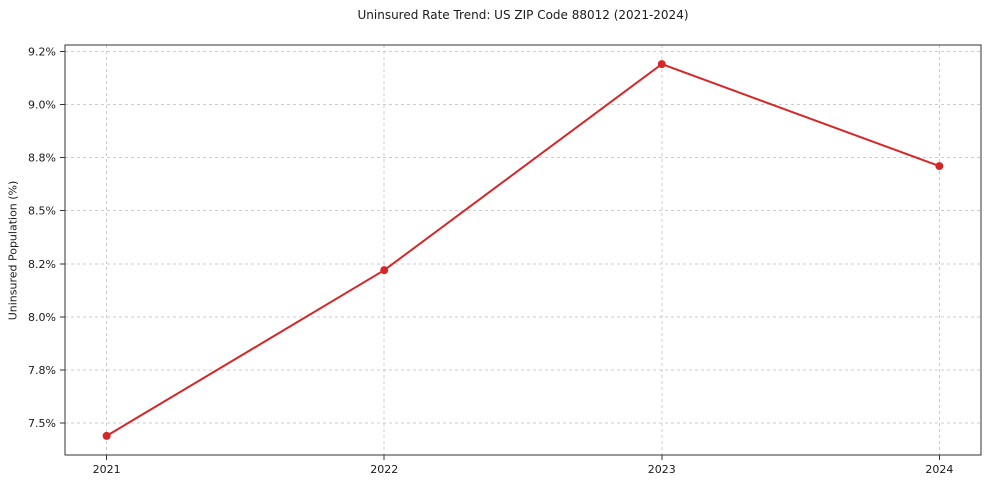  What do you see at coordinates (42, 264) in the screenshot?
I see `y-tick-label: 8.2%` at bounding box center [42, 264].